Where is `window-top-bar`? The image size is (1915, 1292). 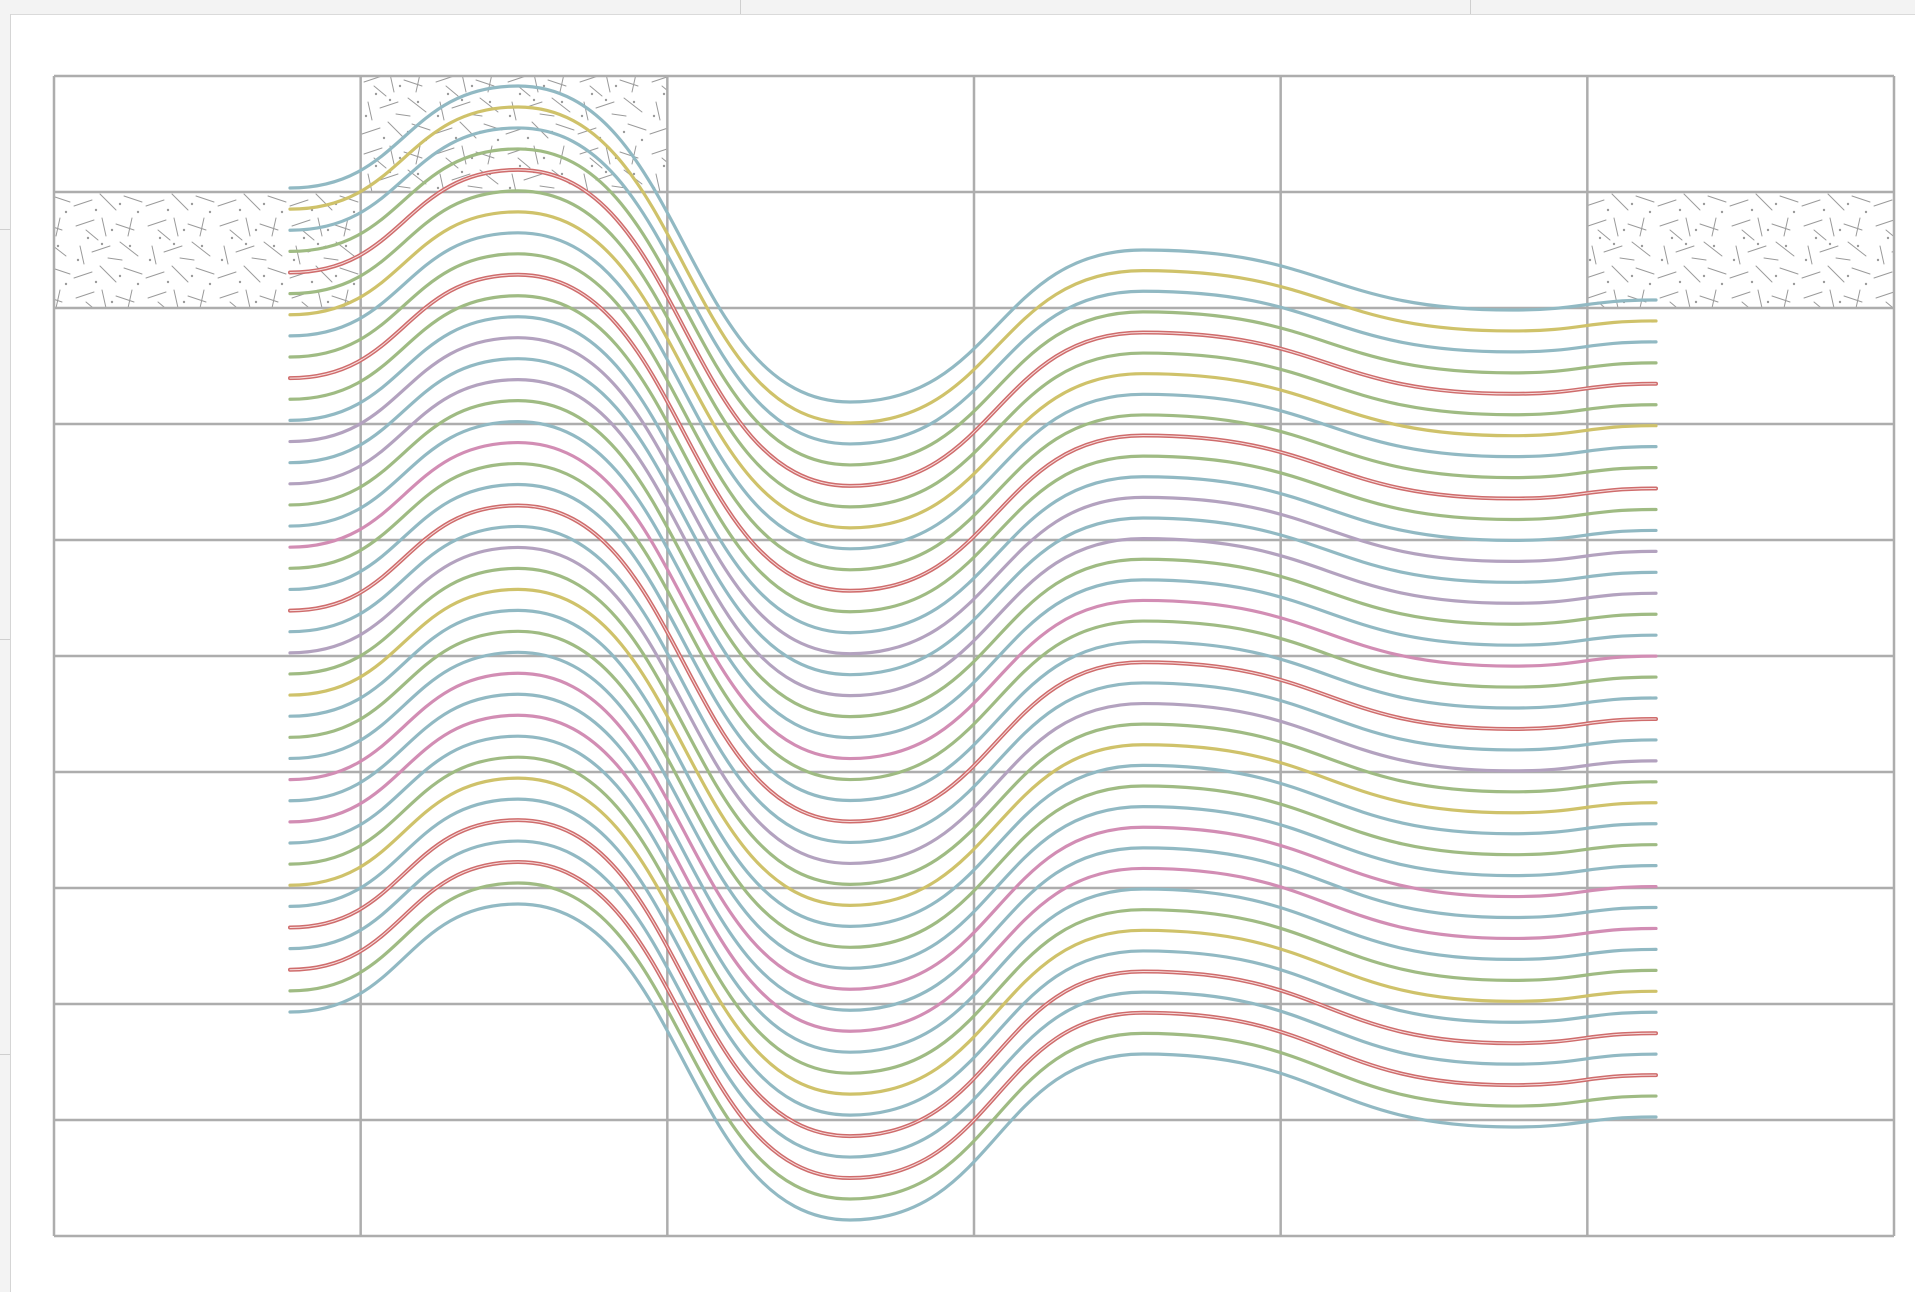 window-top-bar is located at coordinates (957, 7).